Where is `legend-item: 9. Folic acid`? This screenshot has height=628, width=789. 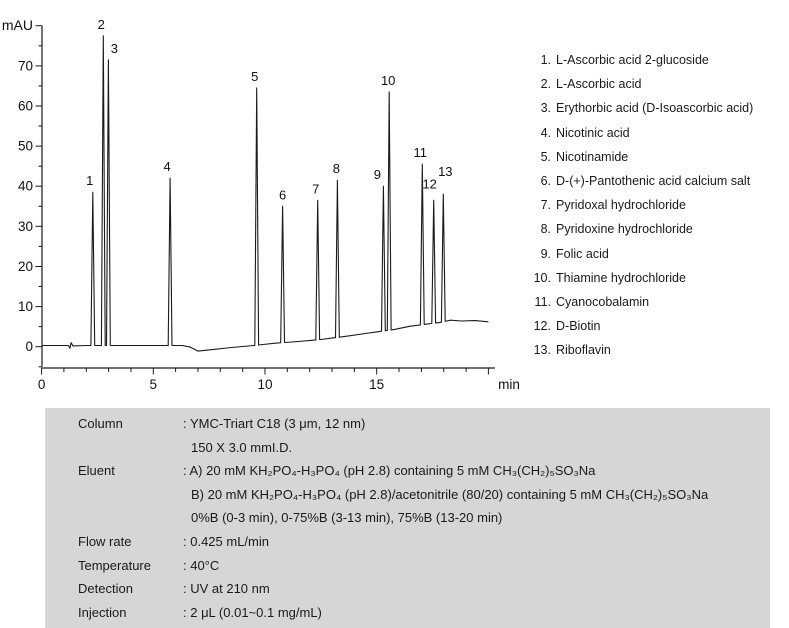 legend-item: 9. Folic acid is located at coordinates (639, 254).